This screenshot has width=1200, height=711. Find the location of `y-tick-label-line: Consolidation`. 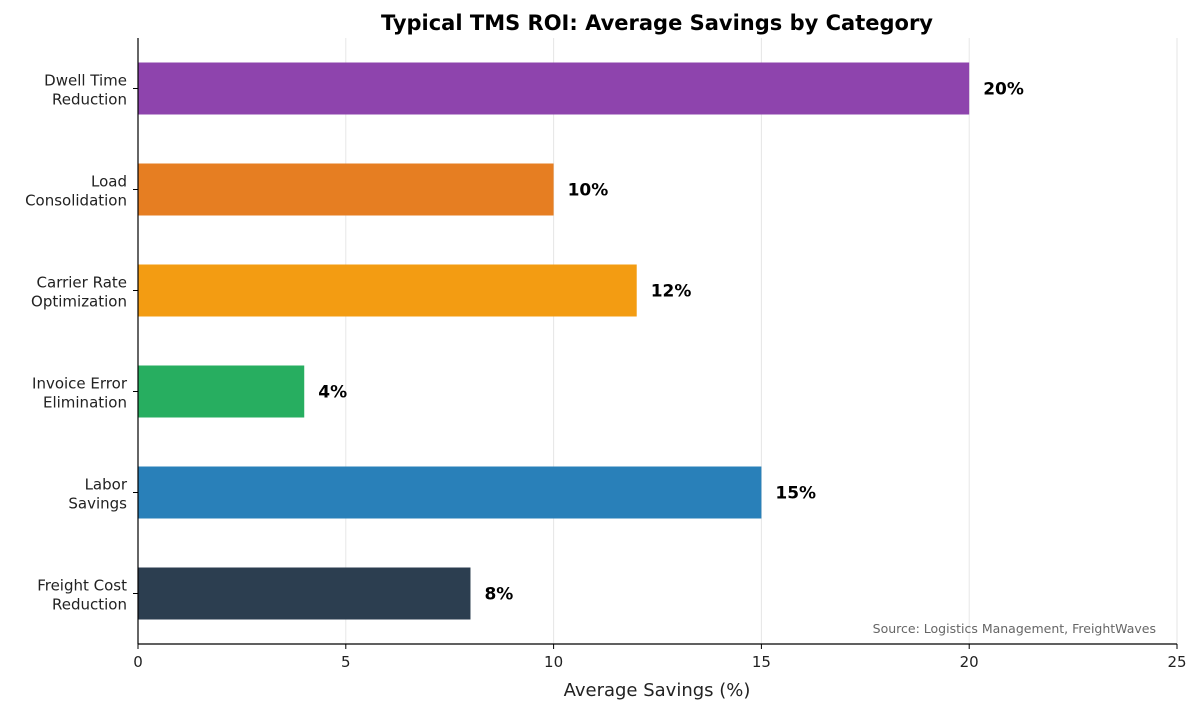

y-tick-label-line: Consolidation is located at coordinates (76, 201).